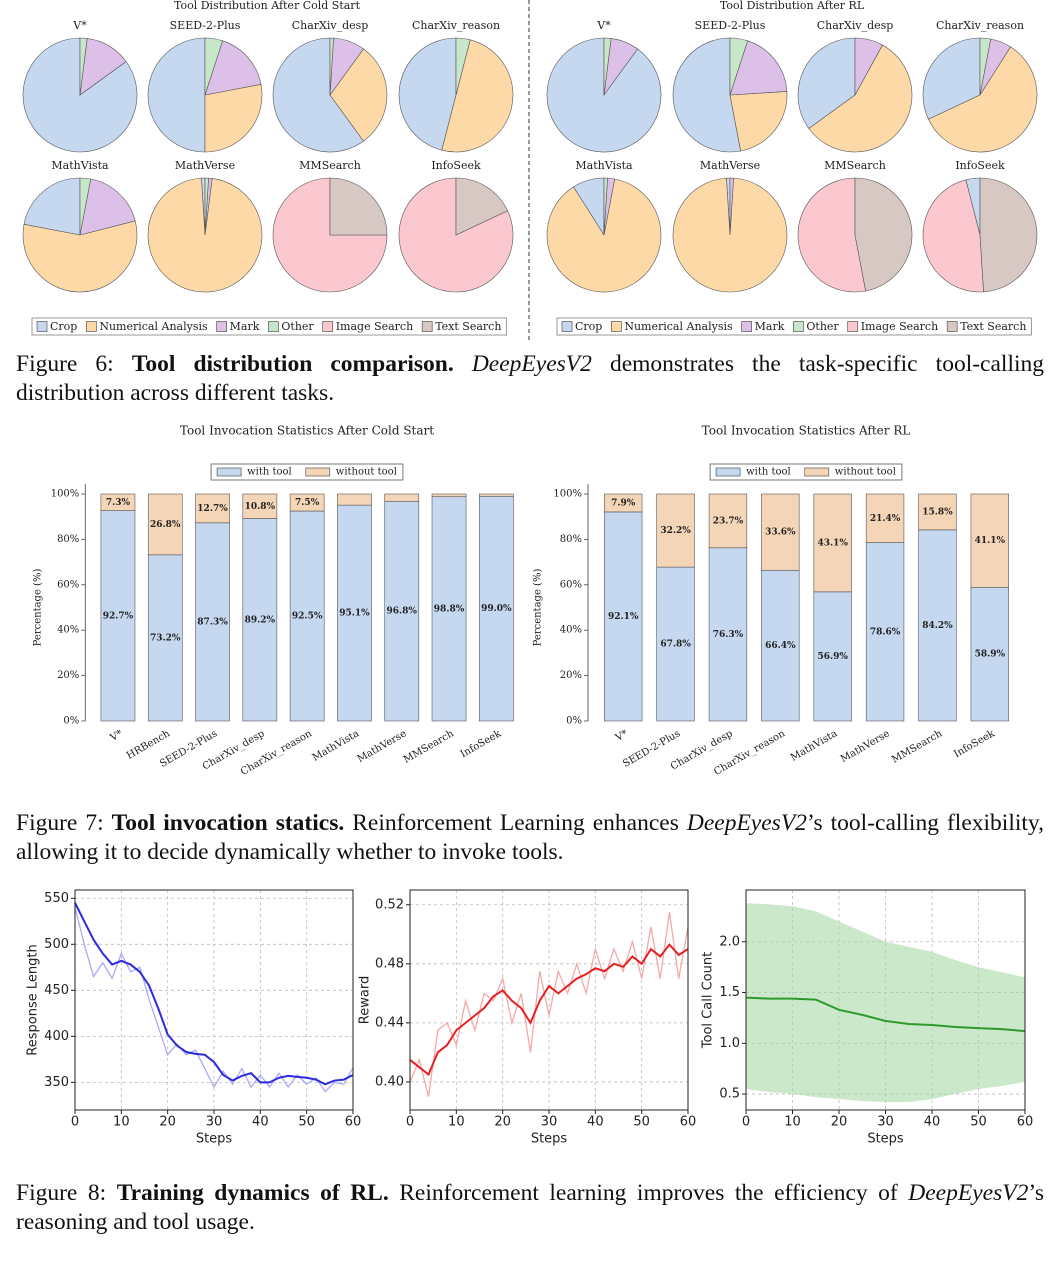 The width and height of the screenshot is (1060, 1264). Describe the element at coordinates (865, 472) in the screenshot. I see `legend-label: without tool` at that location.